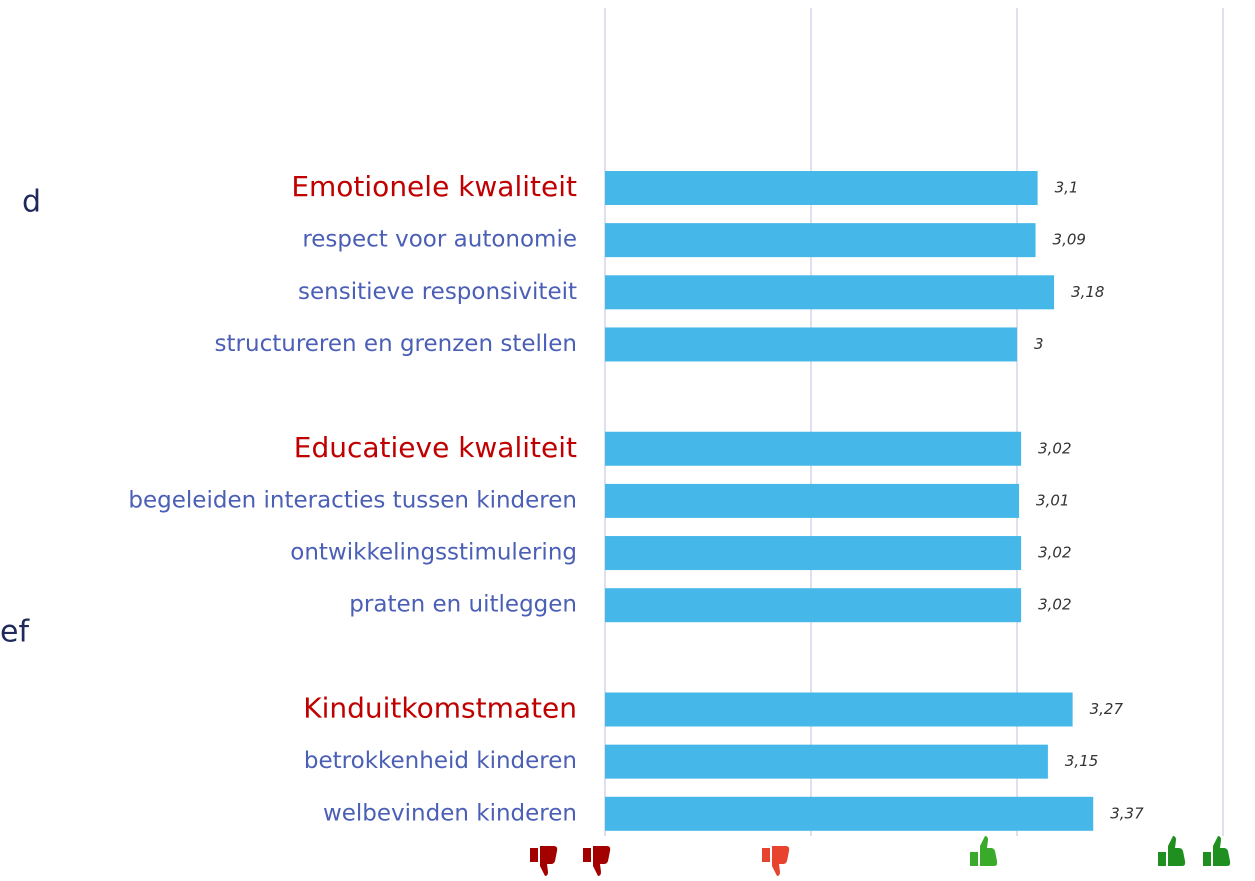  Describe the element at coordinates (1194, 851) in the screenshot. I see `thumbs-up-double` at that location.